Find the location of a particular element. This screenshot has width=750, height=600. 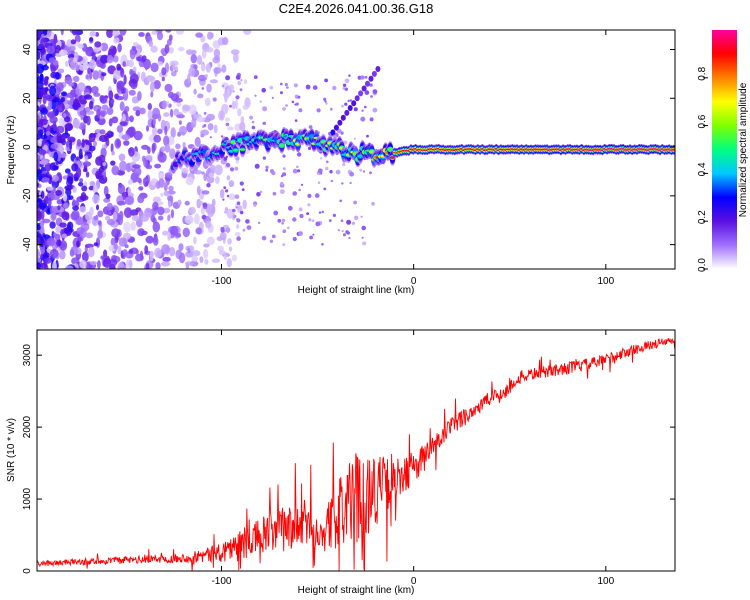

x-tick-label: -100 is located at coordinates (221, 581).